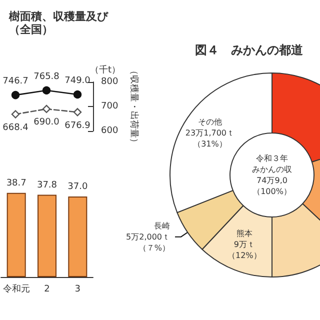 This screenshot has width=320, height=320. What do you see at coordinates (109, 82) in the screenshot?
I see `y-tick-label: 800` at bounding box center [109, 82].